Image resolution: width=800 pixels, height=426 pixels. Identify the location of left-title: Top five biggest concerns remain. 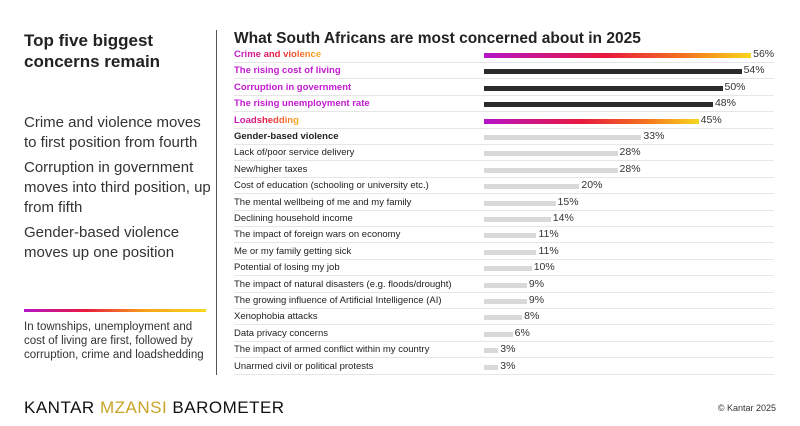
(92, 51).